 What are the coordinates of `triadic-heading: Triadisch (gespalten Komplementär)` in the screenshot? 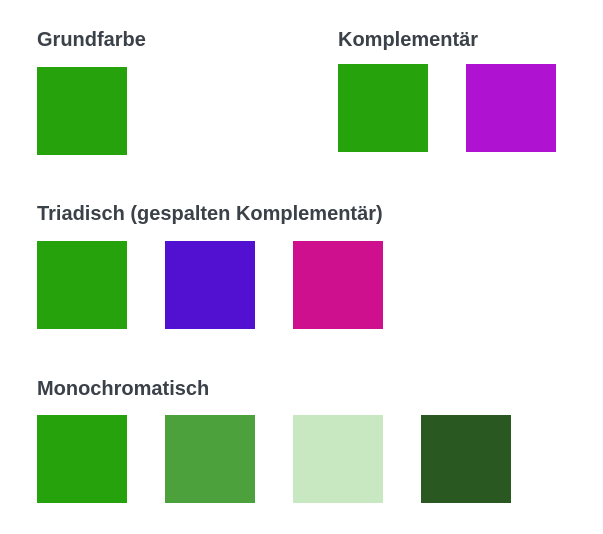 It's located at (210, 214).